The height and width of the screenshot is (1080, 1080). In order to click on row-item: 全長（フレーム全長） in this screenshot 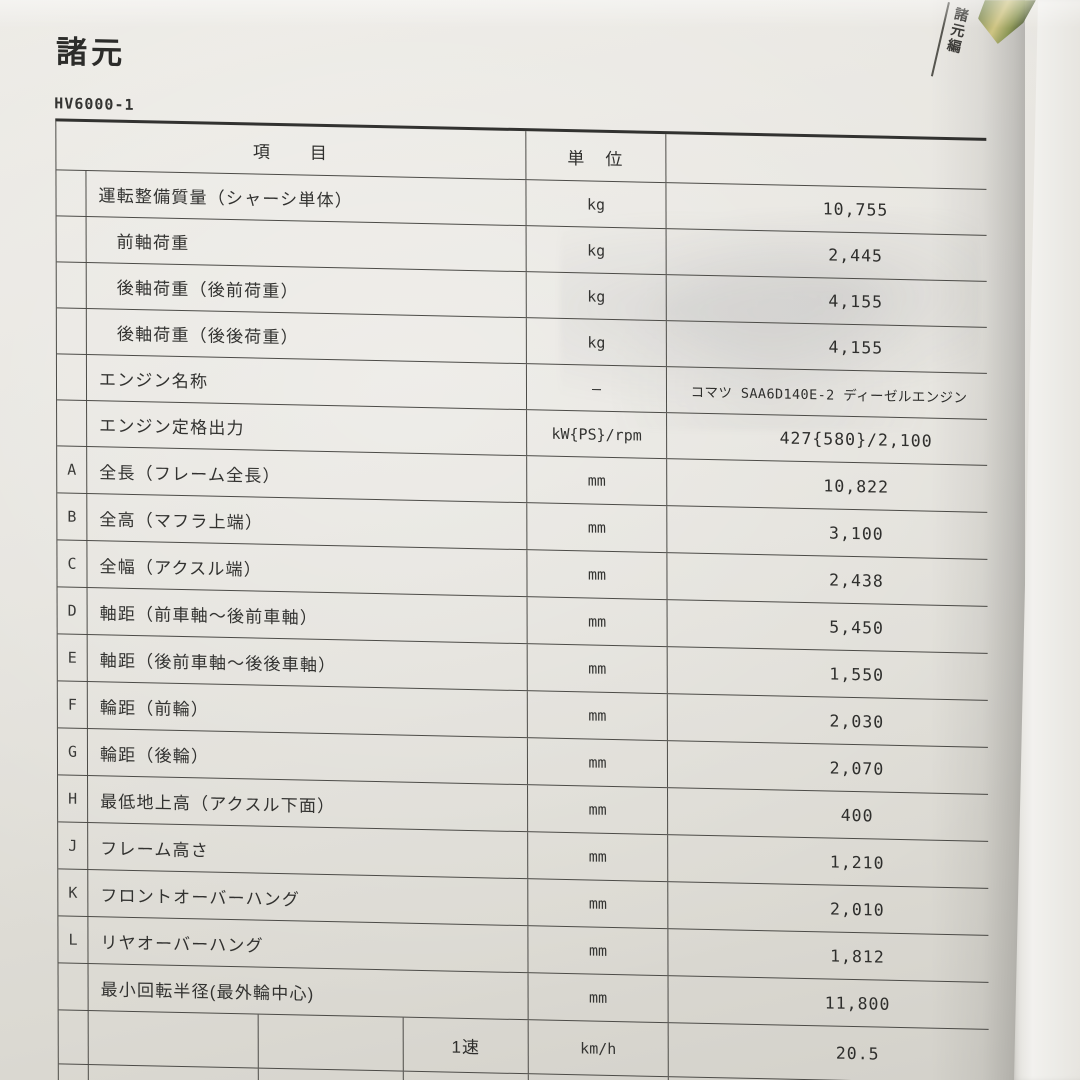, I will do `click(307, 474)`.